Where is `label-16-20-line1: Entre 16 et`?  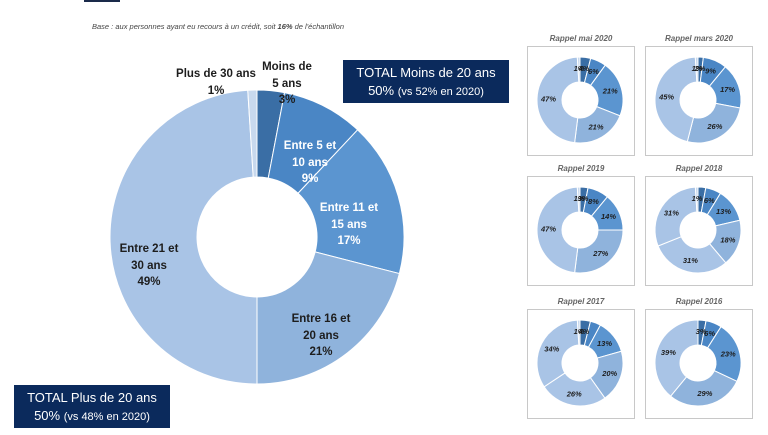 label-16-20-line1: Entre 16 et is located at coordinates (321, 319).